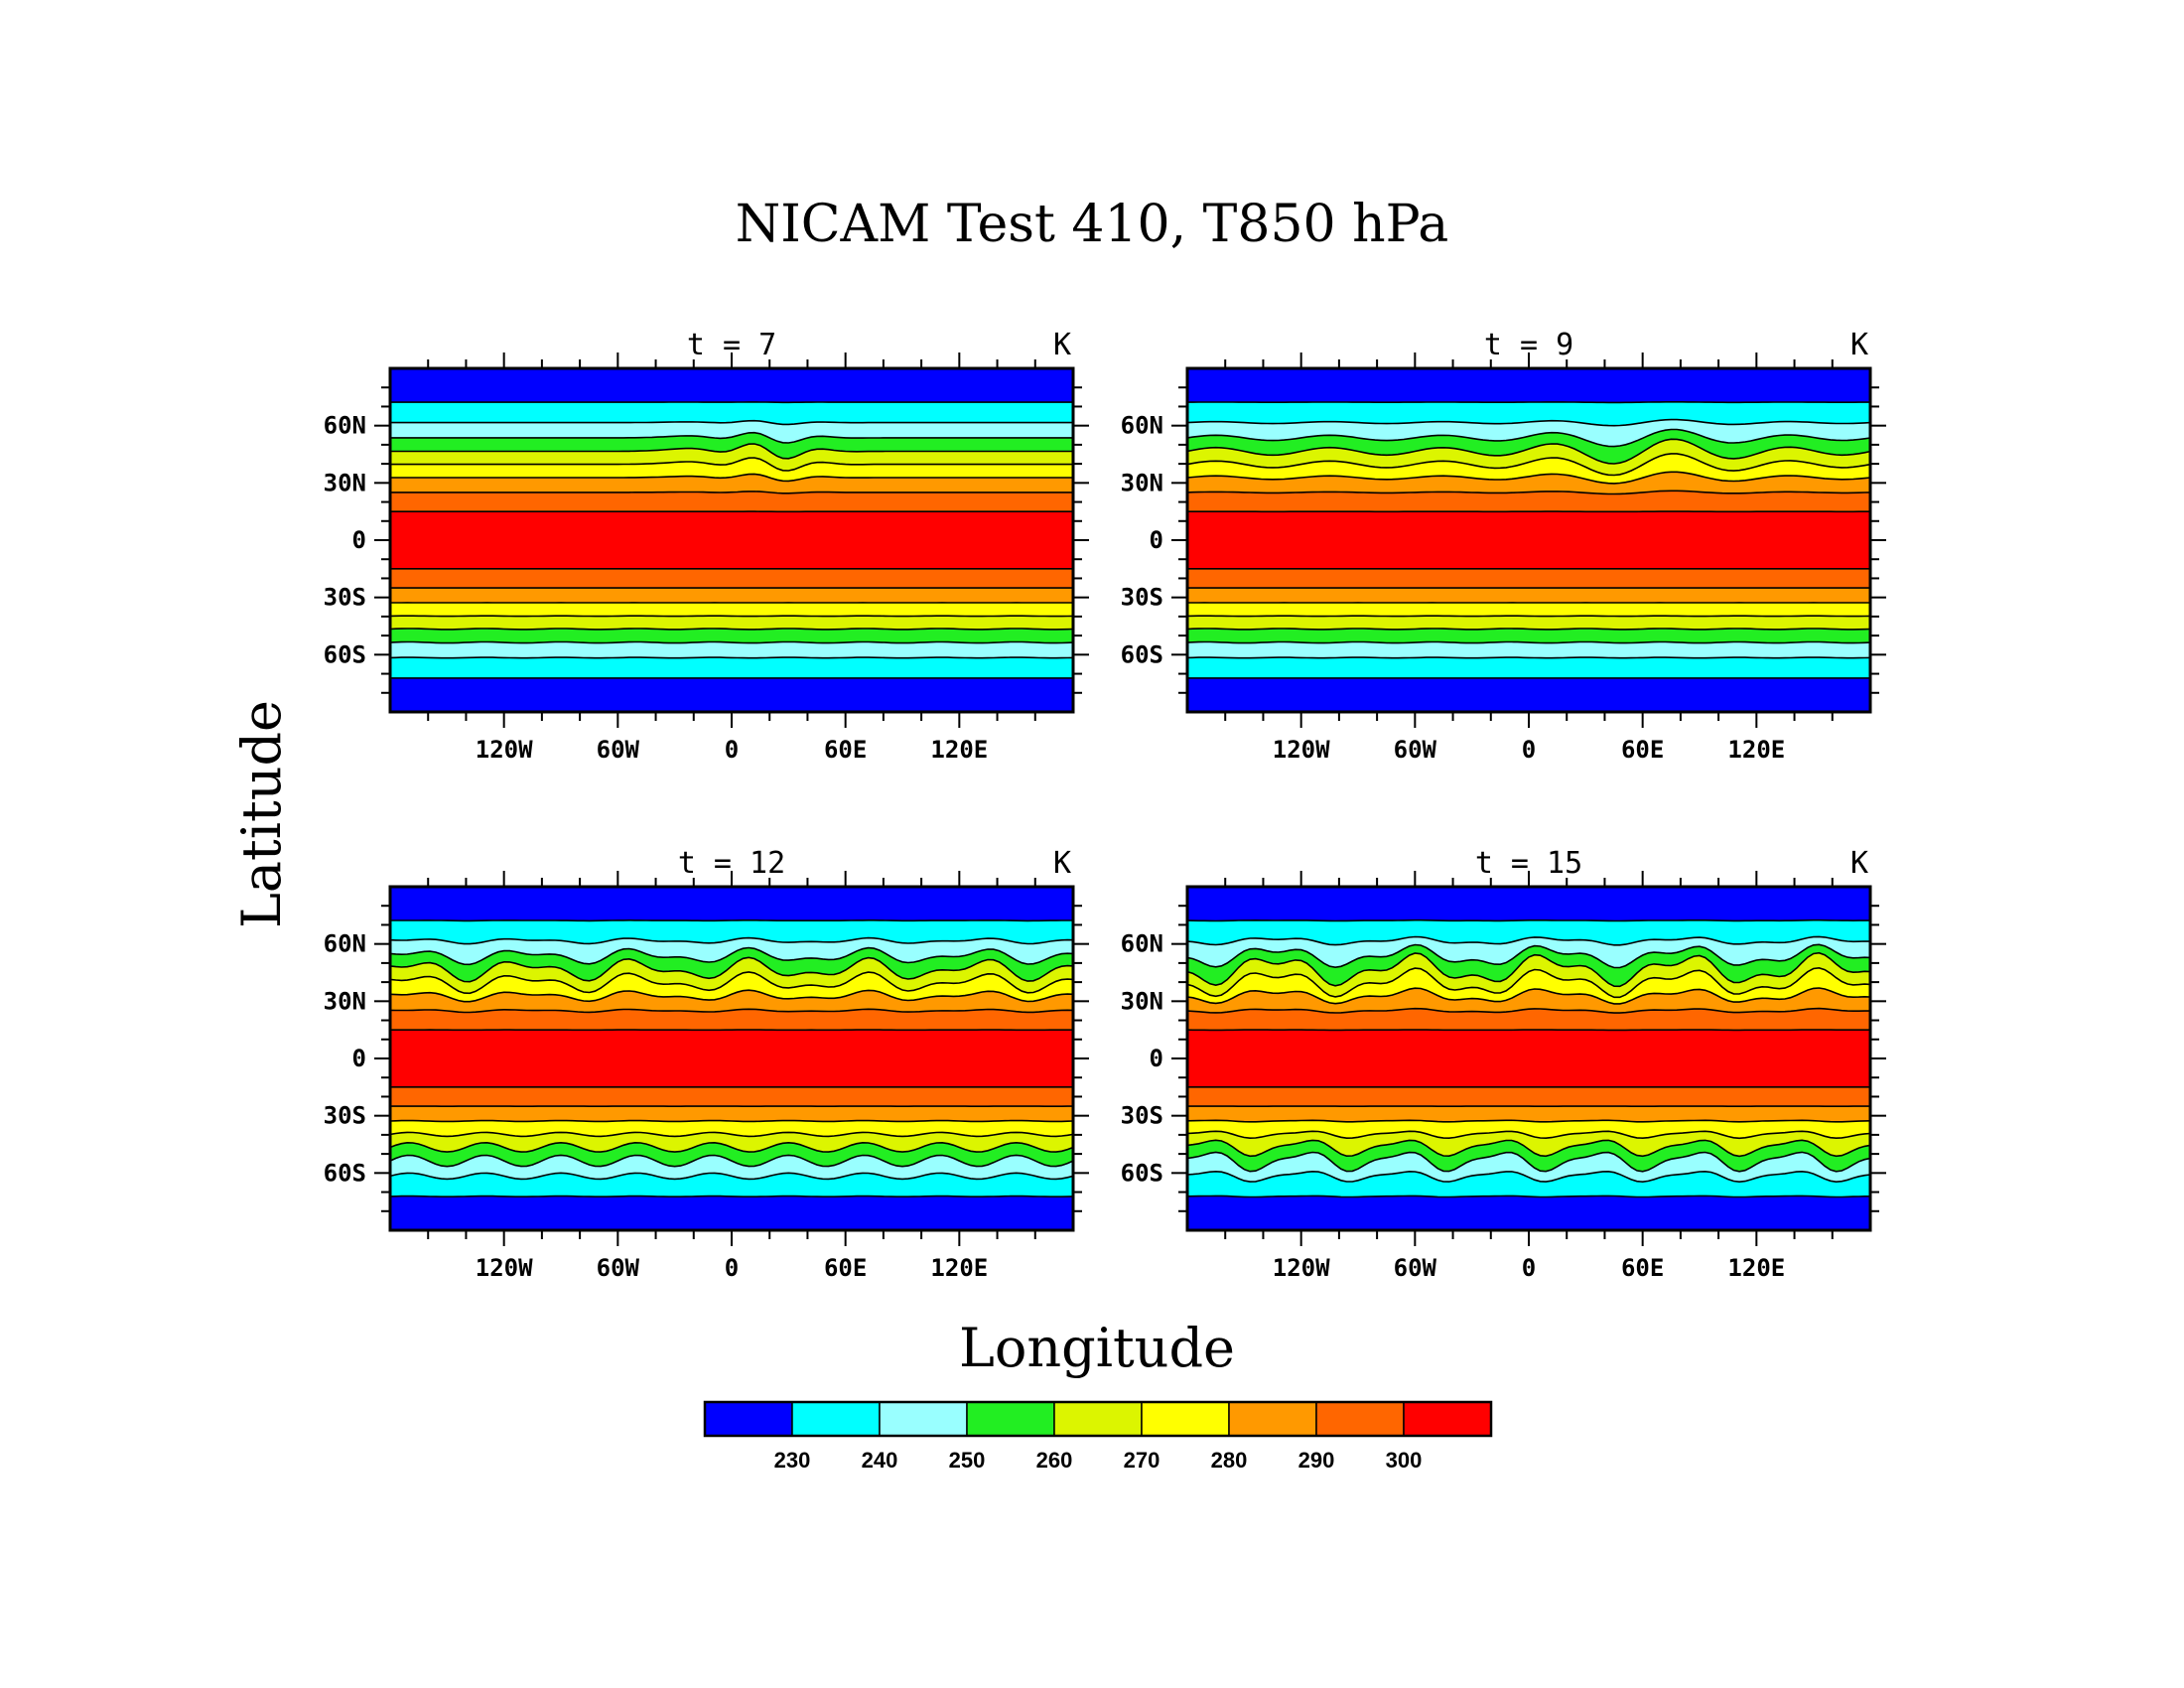 This screenshot has height=1688, width=2184. What do you see at coordinates (1097, 1348) in the screenshot?
I see `x-axis-title: Longitude` at bounding box center [1097, 1348].